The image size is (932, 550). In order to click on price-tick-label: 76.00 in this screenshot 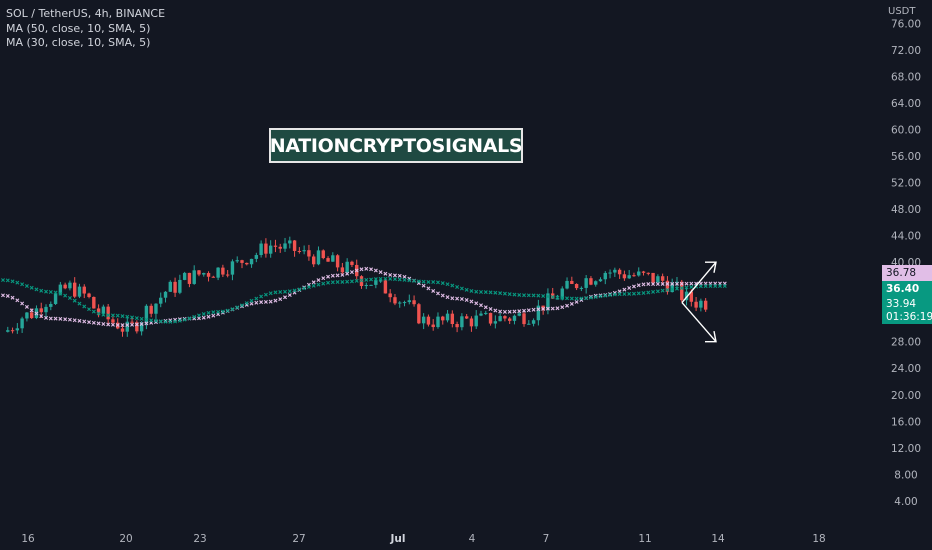, I will do `click(906, 24)`.